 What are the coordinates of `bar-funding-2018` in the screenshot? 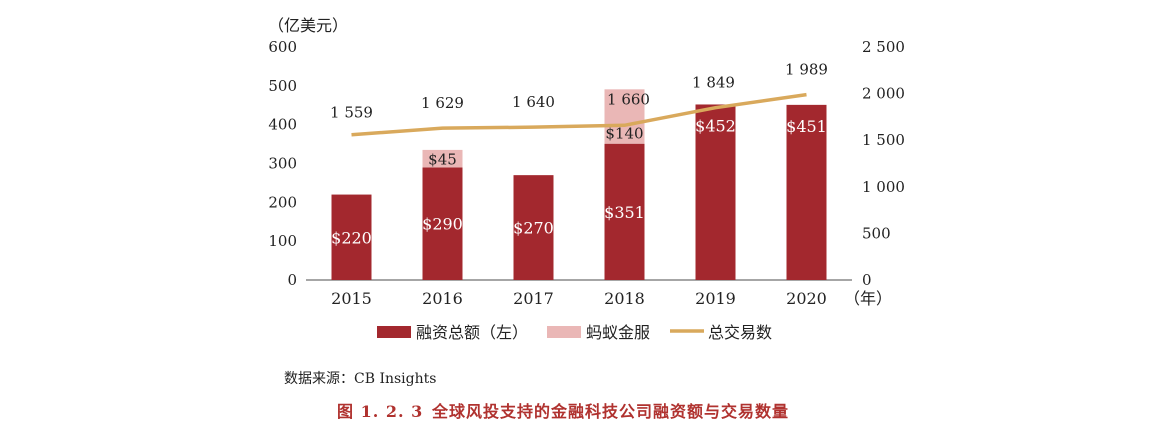 It's located at (624, 211).